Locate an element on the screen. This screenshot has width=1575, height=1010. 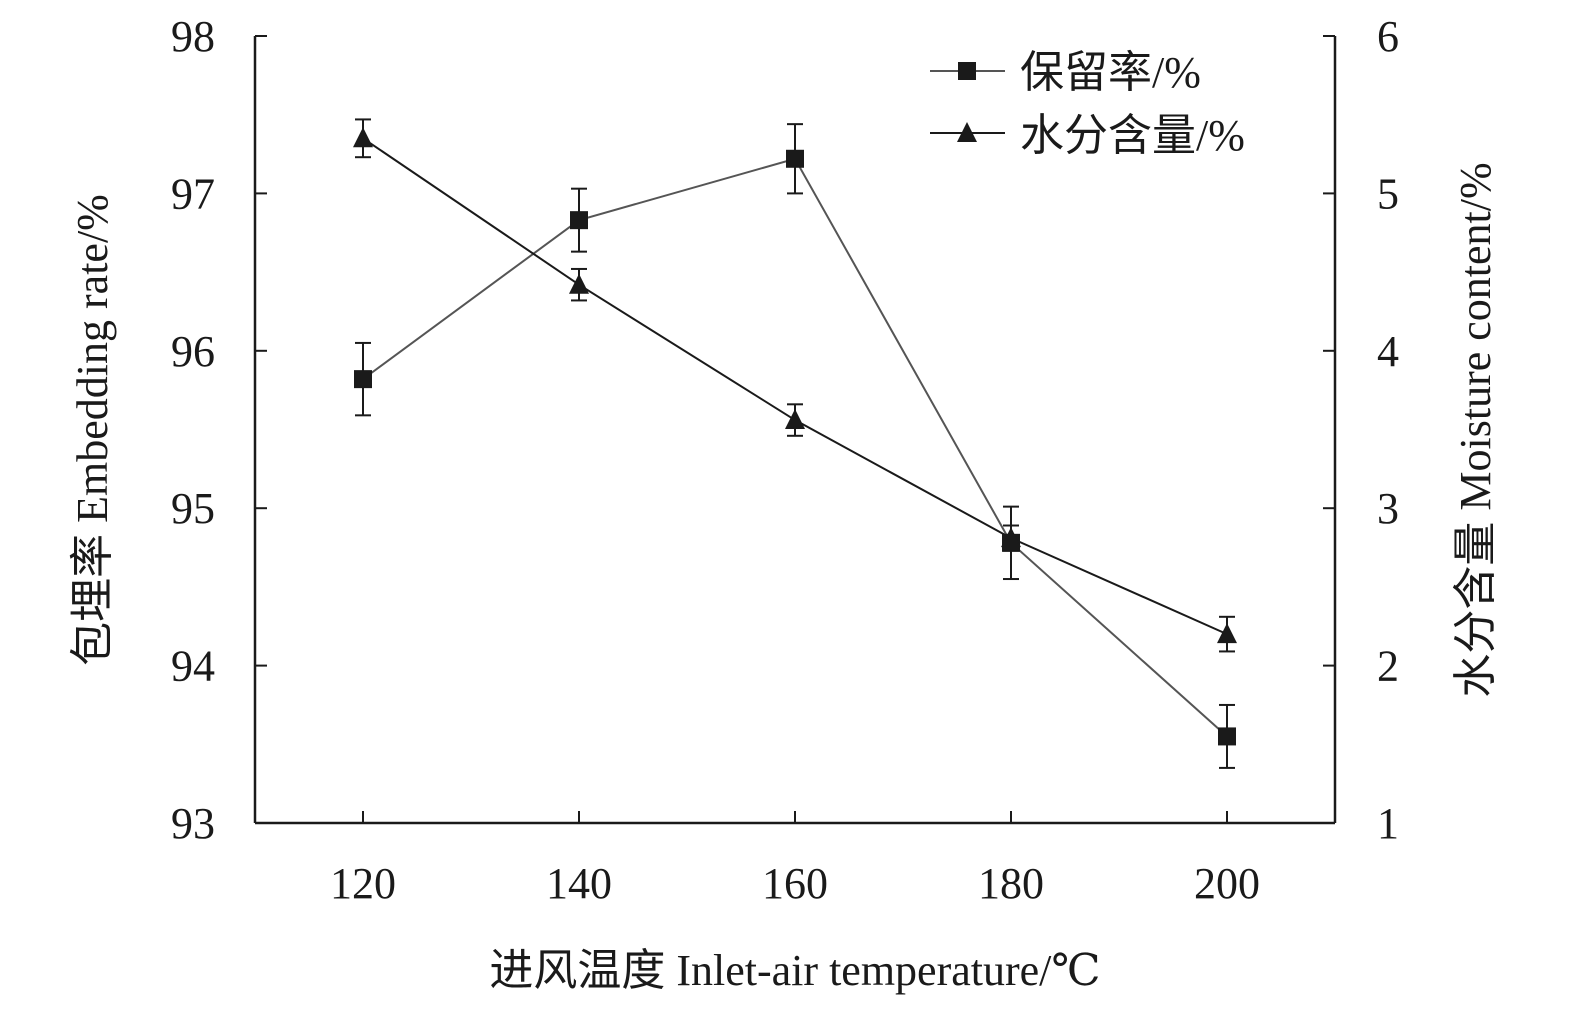
legend-label-retention: 保留率/% is located at coordinates (1110, 72).